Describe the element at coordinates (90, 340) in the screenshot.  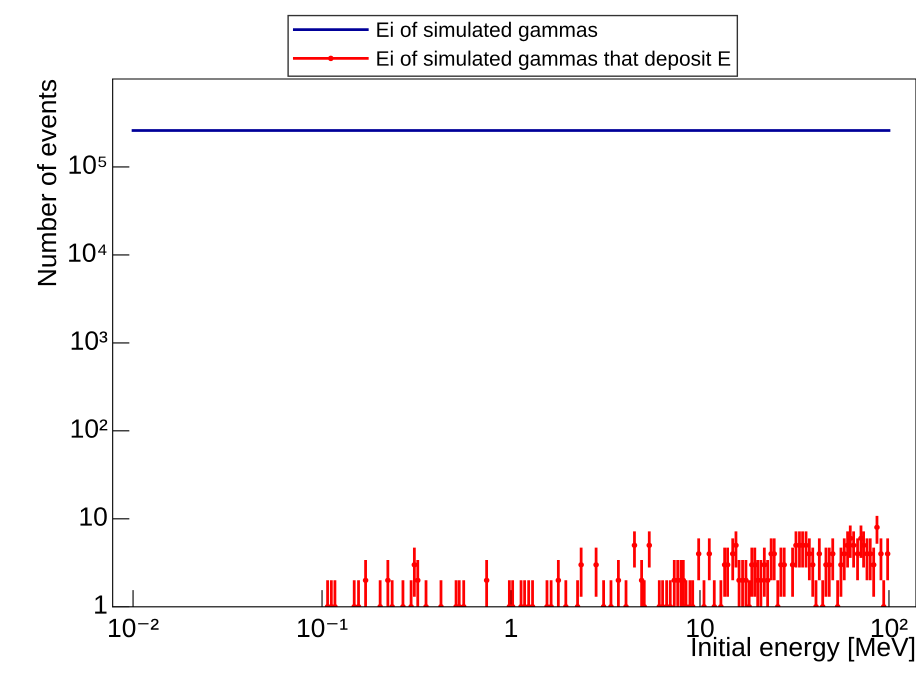
I see `y-tick-label: 10³` at that location.